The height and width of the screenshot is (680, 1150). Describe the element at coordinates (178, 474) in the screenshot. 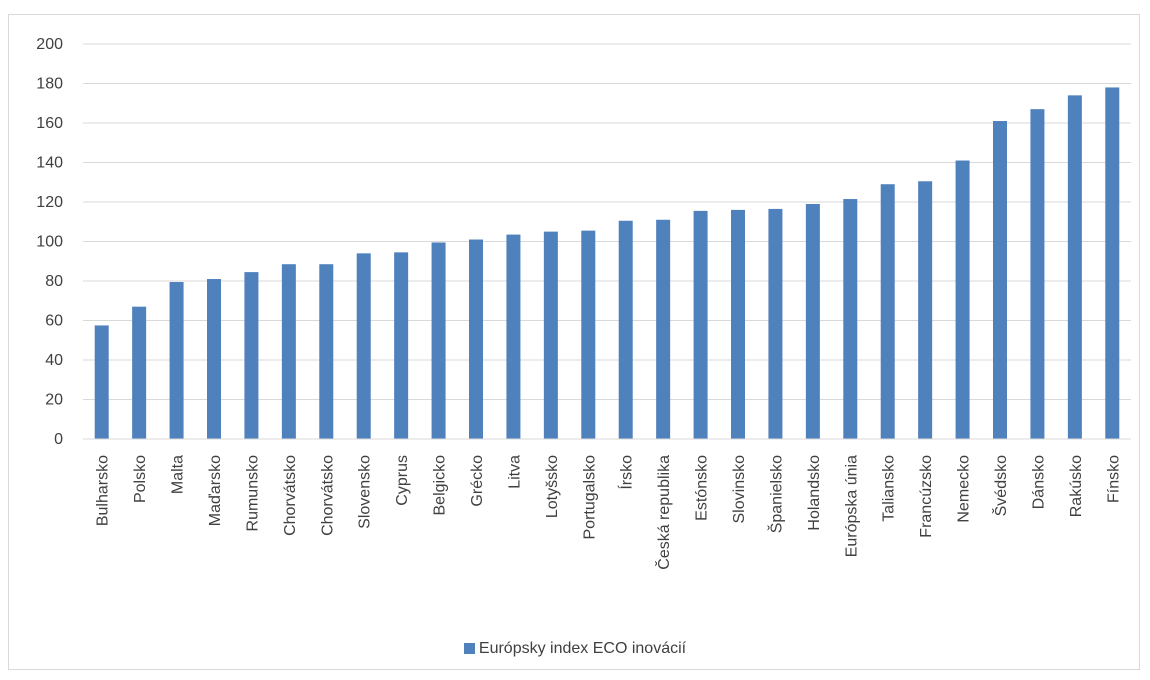

I see `x-tick-label: Malta` at that location.